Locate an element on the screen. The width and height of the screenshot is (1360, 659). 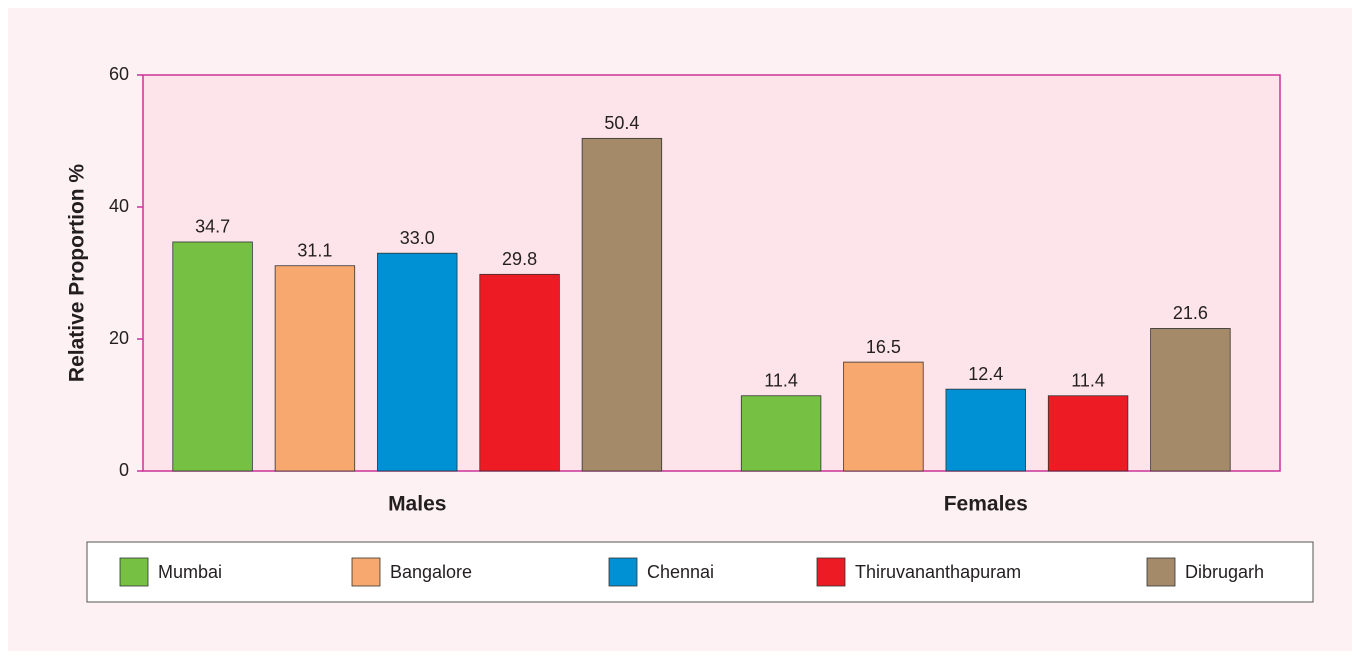
y-axis-label: Relative Proportion % is located at coordinates (77, 273).